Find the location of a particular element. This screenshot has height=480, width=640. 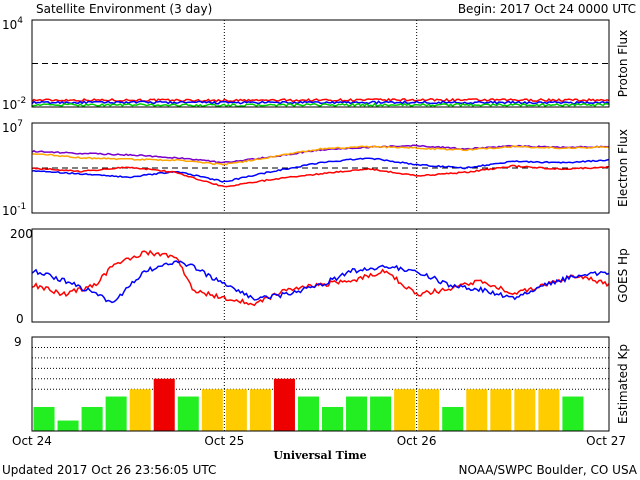

y-axis-label: Electron Flux is located at coordinates (623, 168).